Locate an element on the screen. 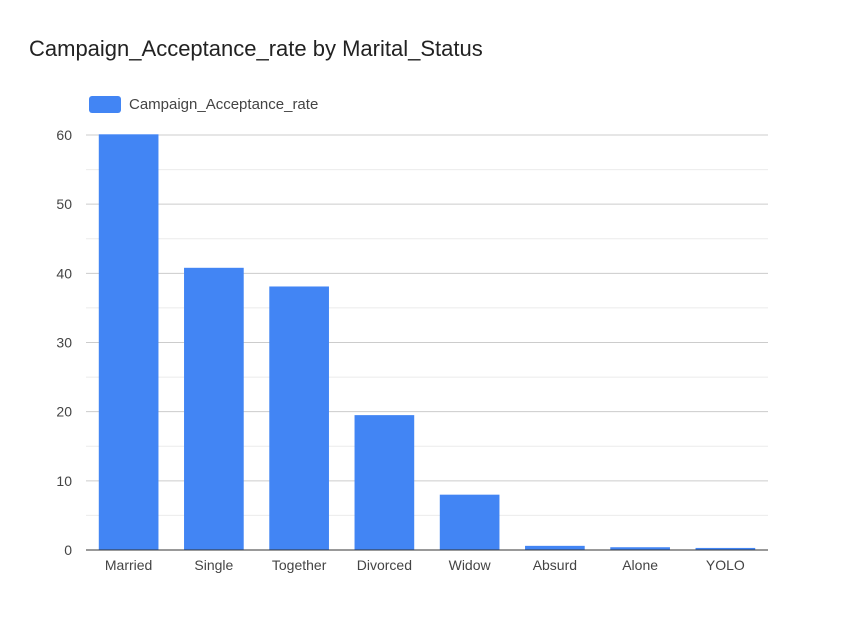  bar-single is located at coordinates (214, 408).